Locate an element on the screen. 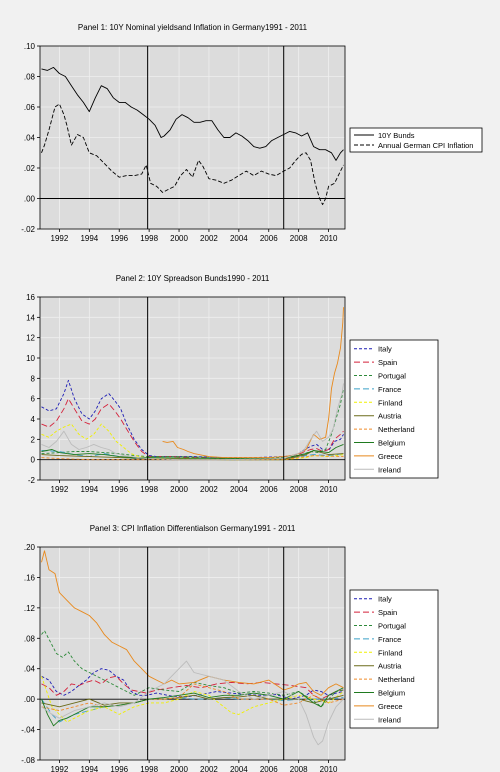 The height and width of the screenshot is (772, 500). series-line-italy is located at coordinates (192, 419).